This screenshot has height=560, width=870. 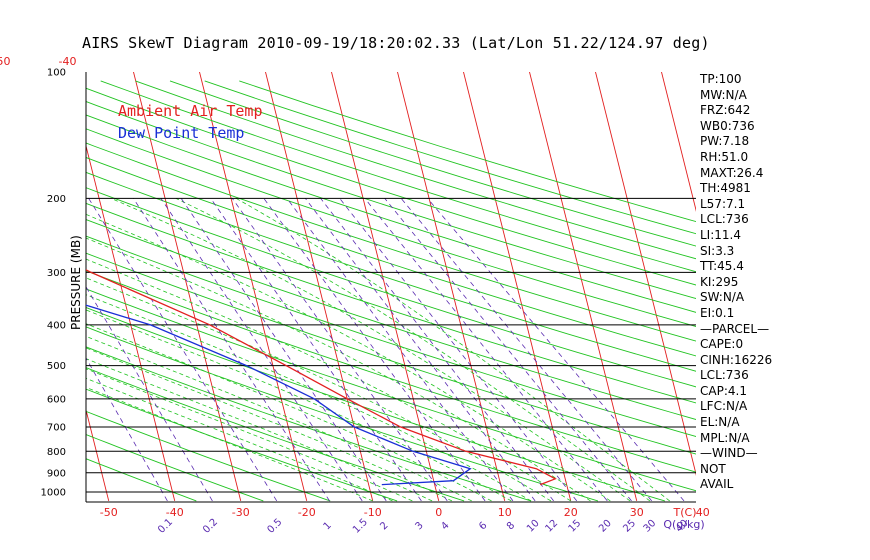 I want to click on stability-index-item: MPL:N/A, so click(x=725, y=437).